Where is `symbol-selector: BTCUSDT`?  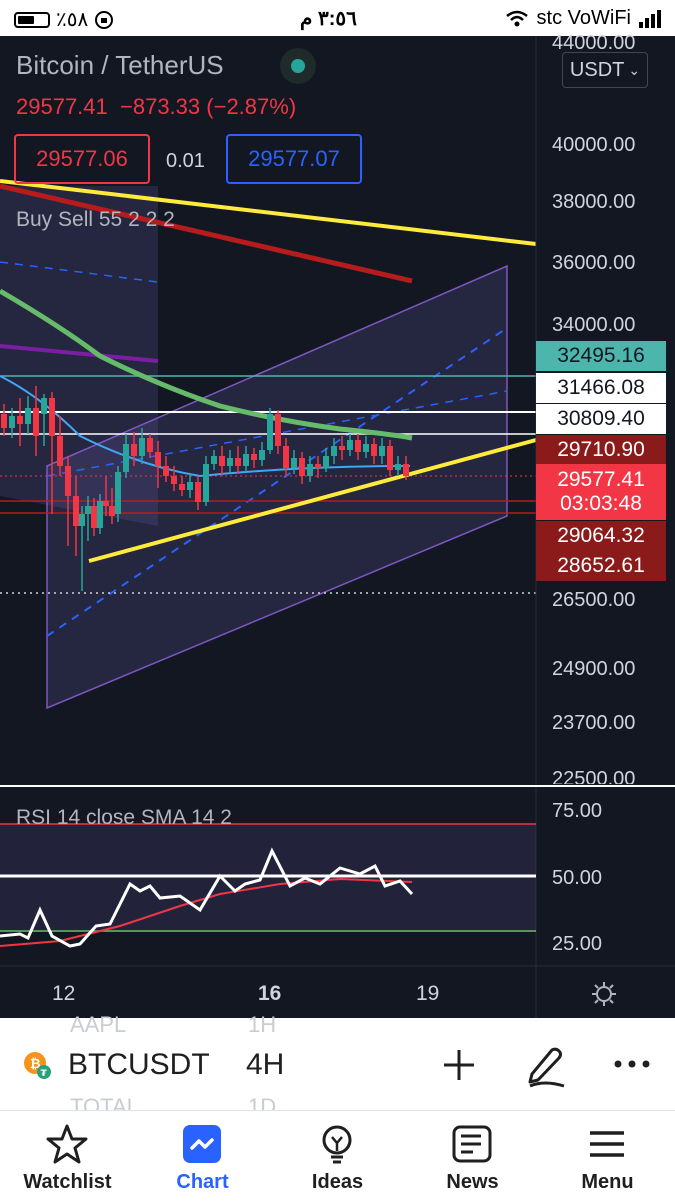 symbol-selector: BTCUSDT is located at coordinates (139, 1064).